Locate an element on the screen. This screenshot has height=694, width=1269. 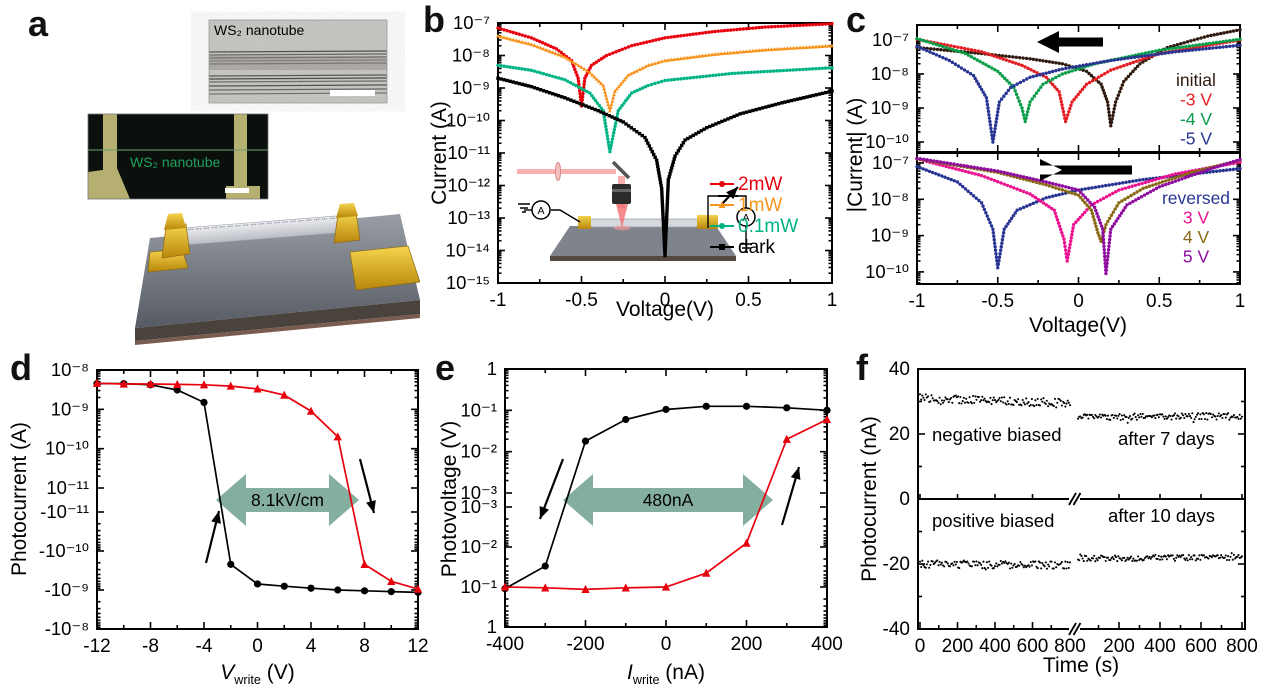
svg-text: initial is located at coordinates (1196, 80).